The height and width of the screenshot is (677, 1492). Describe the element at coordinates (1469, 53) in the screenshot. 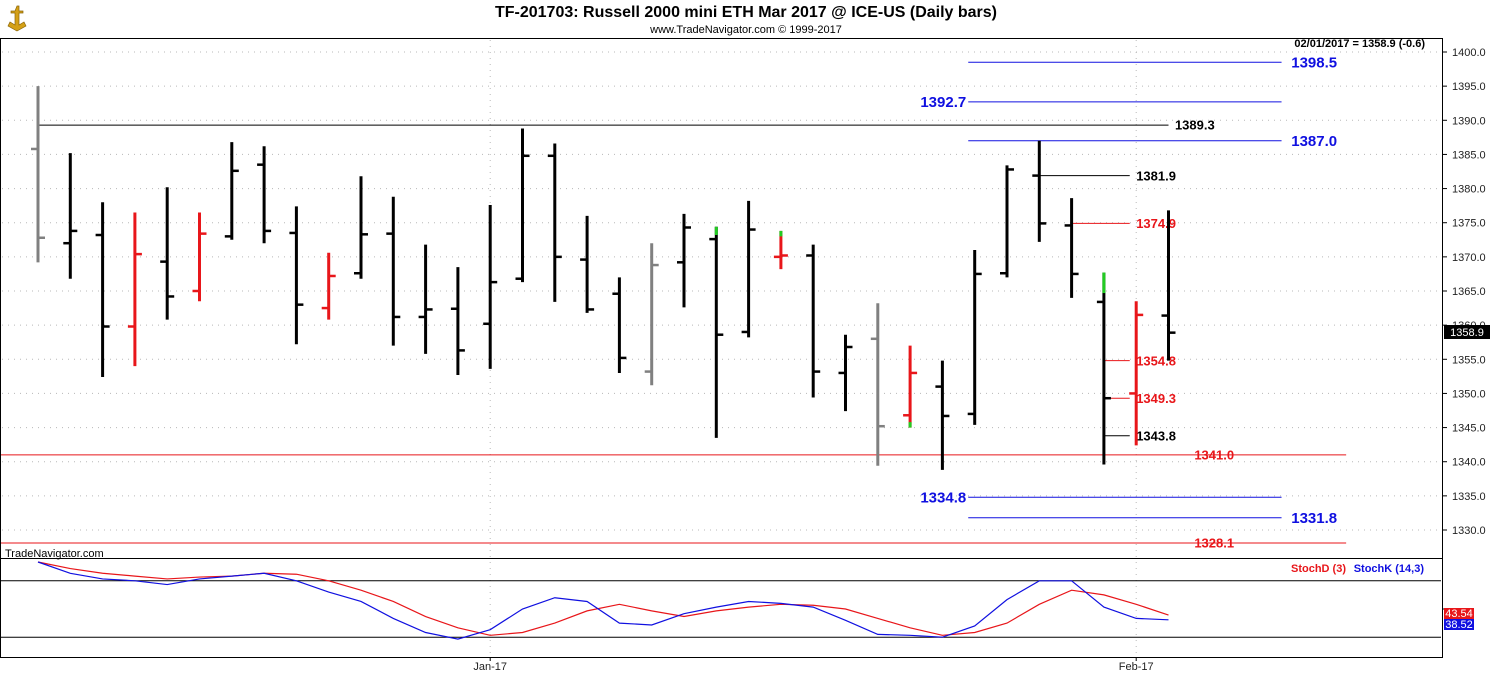

I see `y-tick-label: 1400.0` at that location.